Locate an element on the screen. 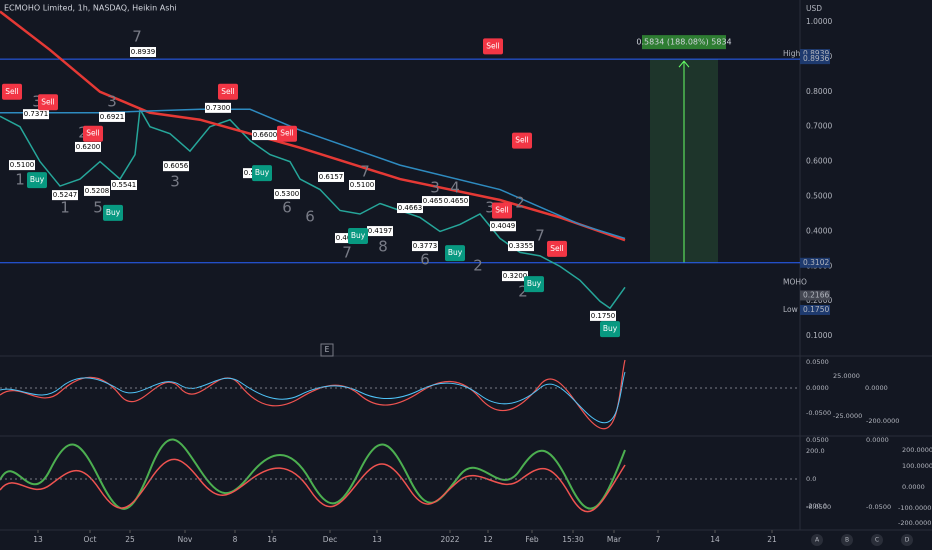  price-tag: 0.7371 is located at coordinates (36, 114).